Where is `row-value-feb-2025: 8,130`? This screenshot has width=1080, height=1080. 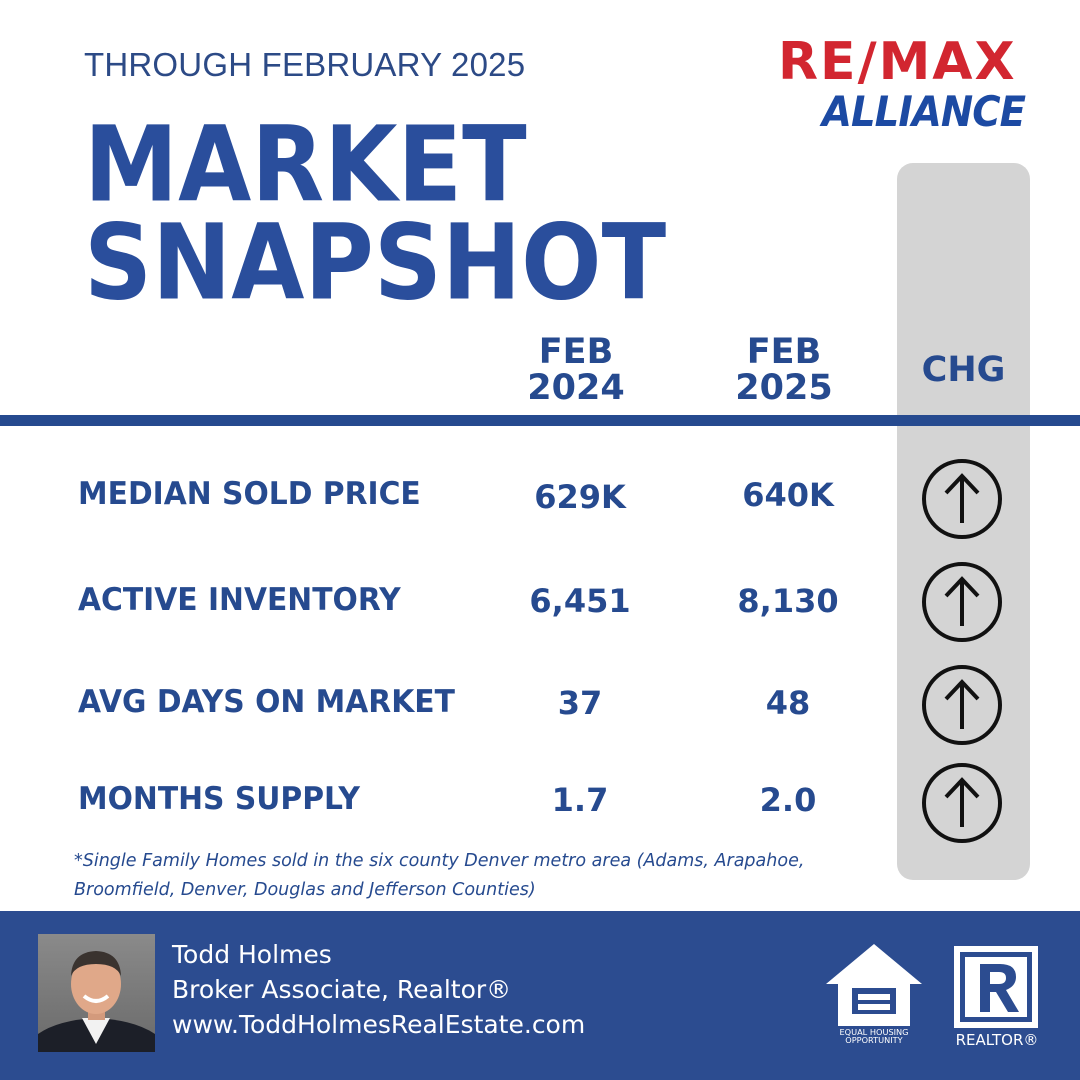 row-value-feb-2025: 8,130 is located at coordinates (788, 601).